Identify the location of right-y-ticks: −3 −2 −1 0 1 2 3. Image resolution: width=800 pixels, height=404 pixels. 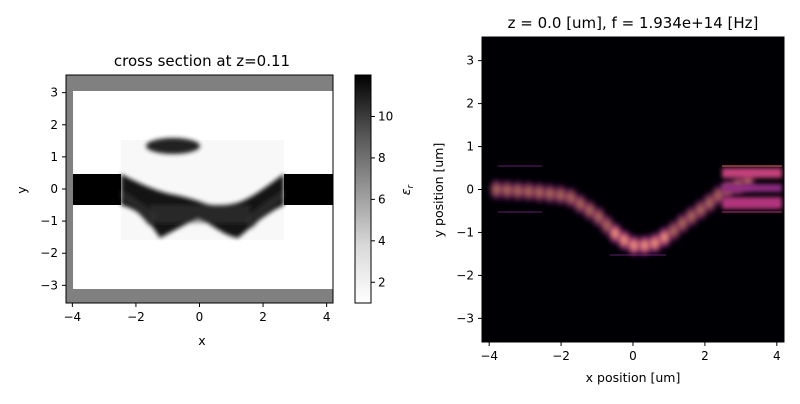
(469, 189).